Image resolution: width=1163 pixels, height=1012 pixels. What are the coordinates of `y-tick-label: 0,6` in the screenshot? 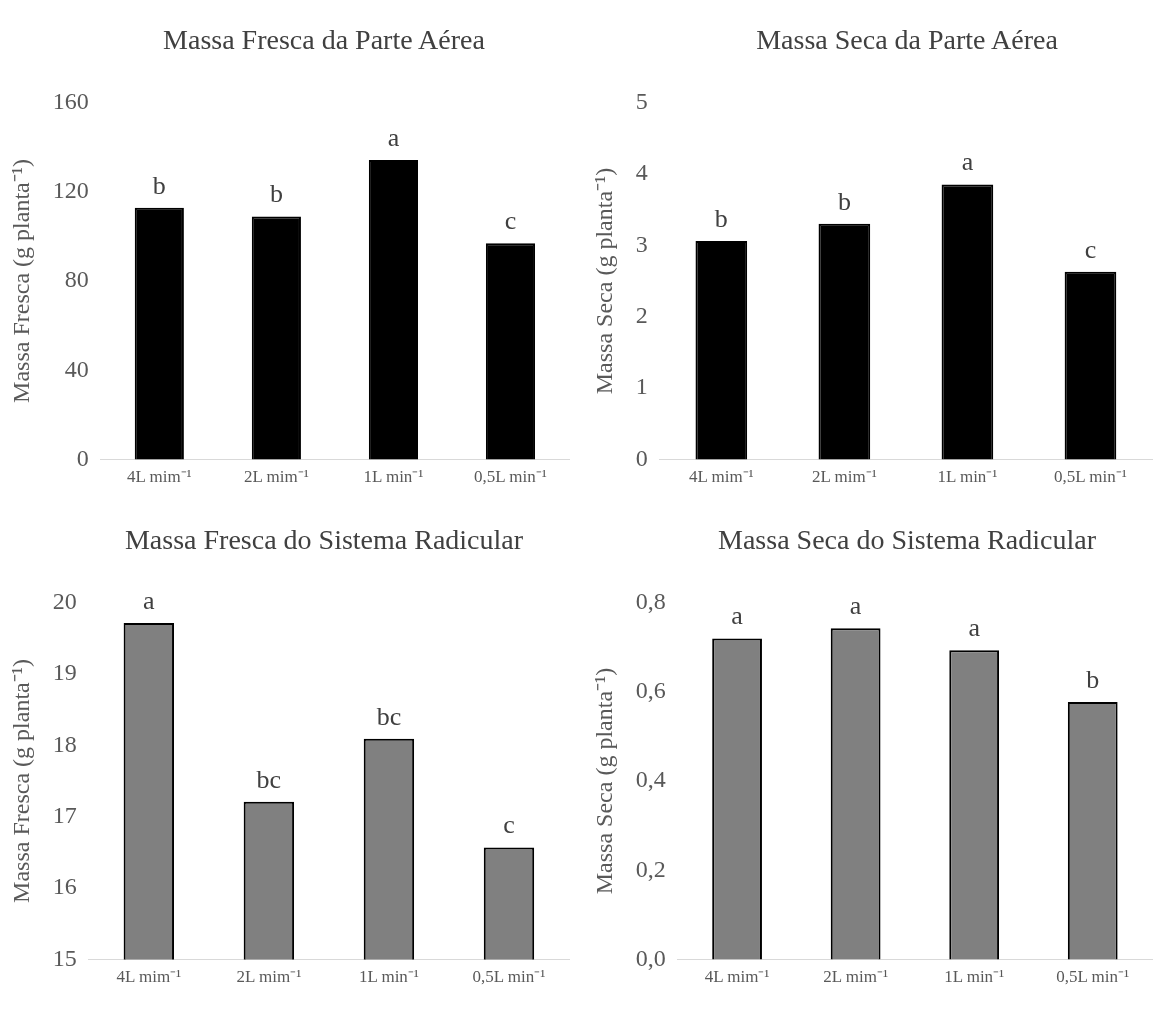 It's located at (650, 690).